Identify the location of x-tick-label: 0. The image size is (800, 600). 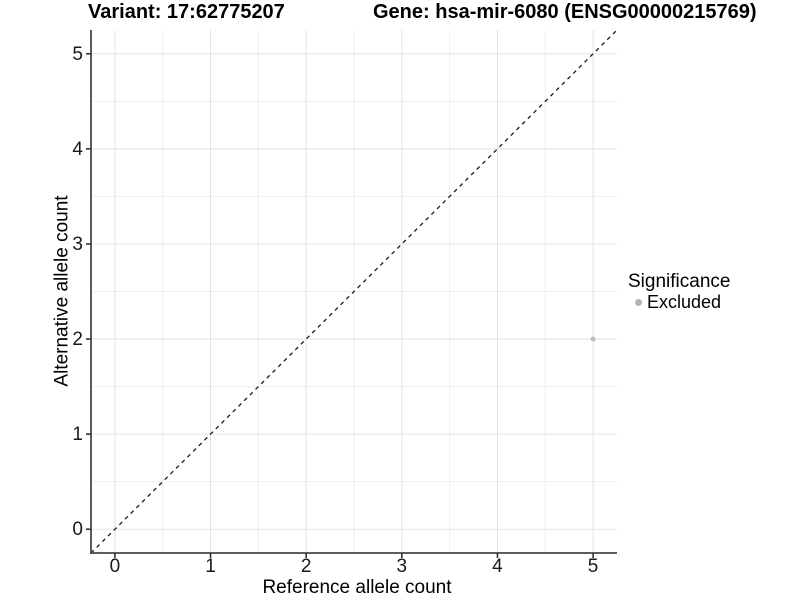
(115, 566).